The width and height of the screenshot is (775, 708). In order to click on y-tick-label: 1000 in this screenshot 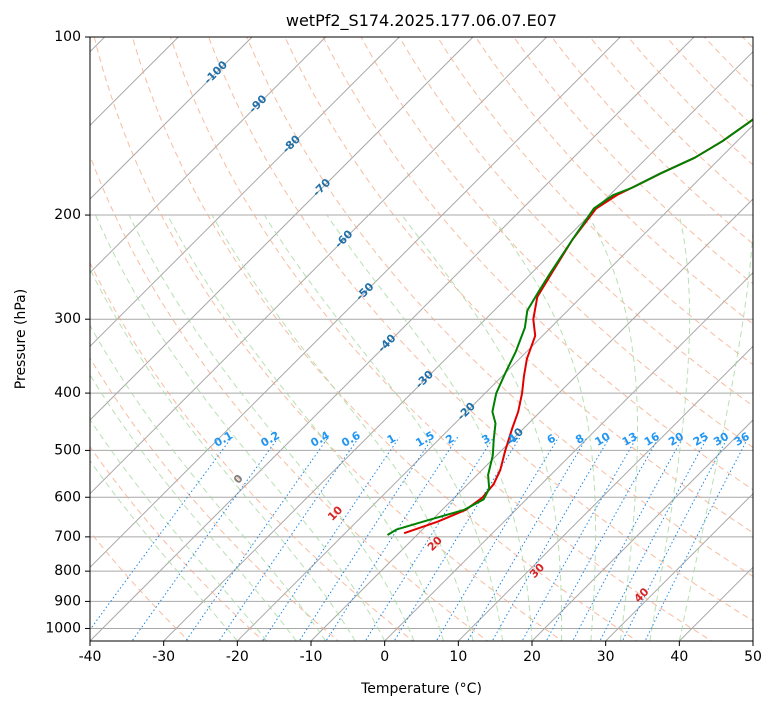, I will do `click(63, 628)`.